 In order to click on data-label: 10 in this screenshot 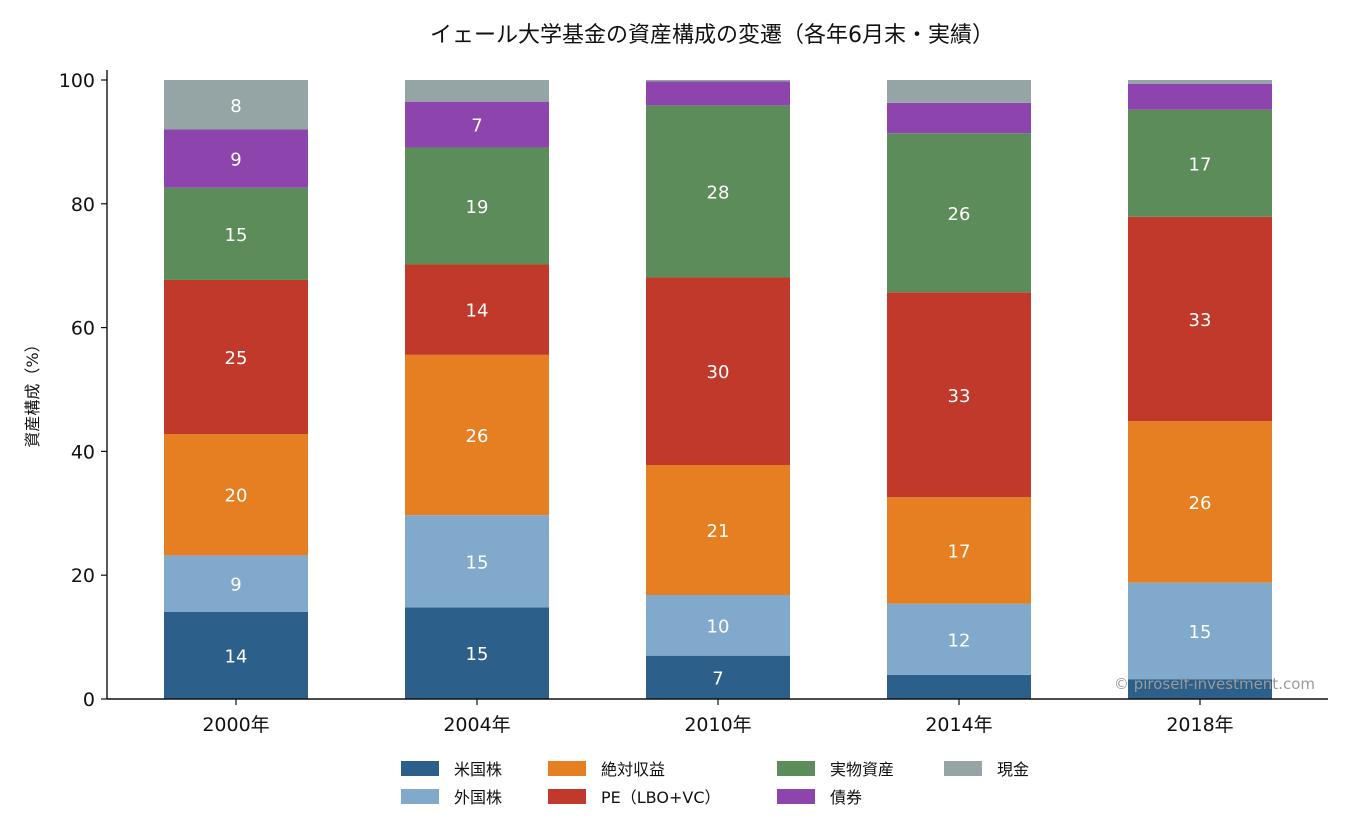, I will do `click(718, 626)`.